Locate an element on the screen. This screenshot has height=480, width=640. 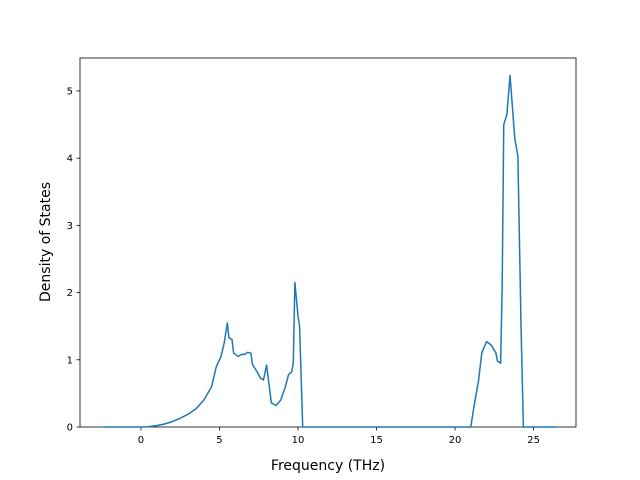
x-tick-label: 20 is located at coordinates (455, 440).